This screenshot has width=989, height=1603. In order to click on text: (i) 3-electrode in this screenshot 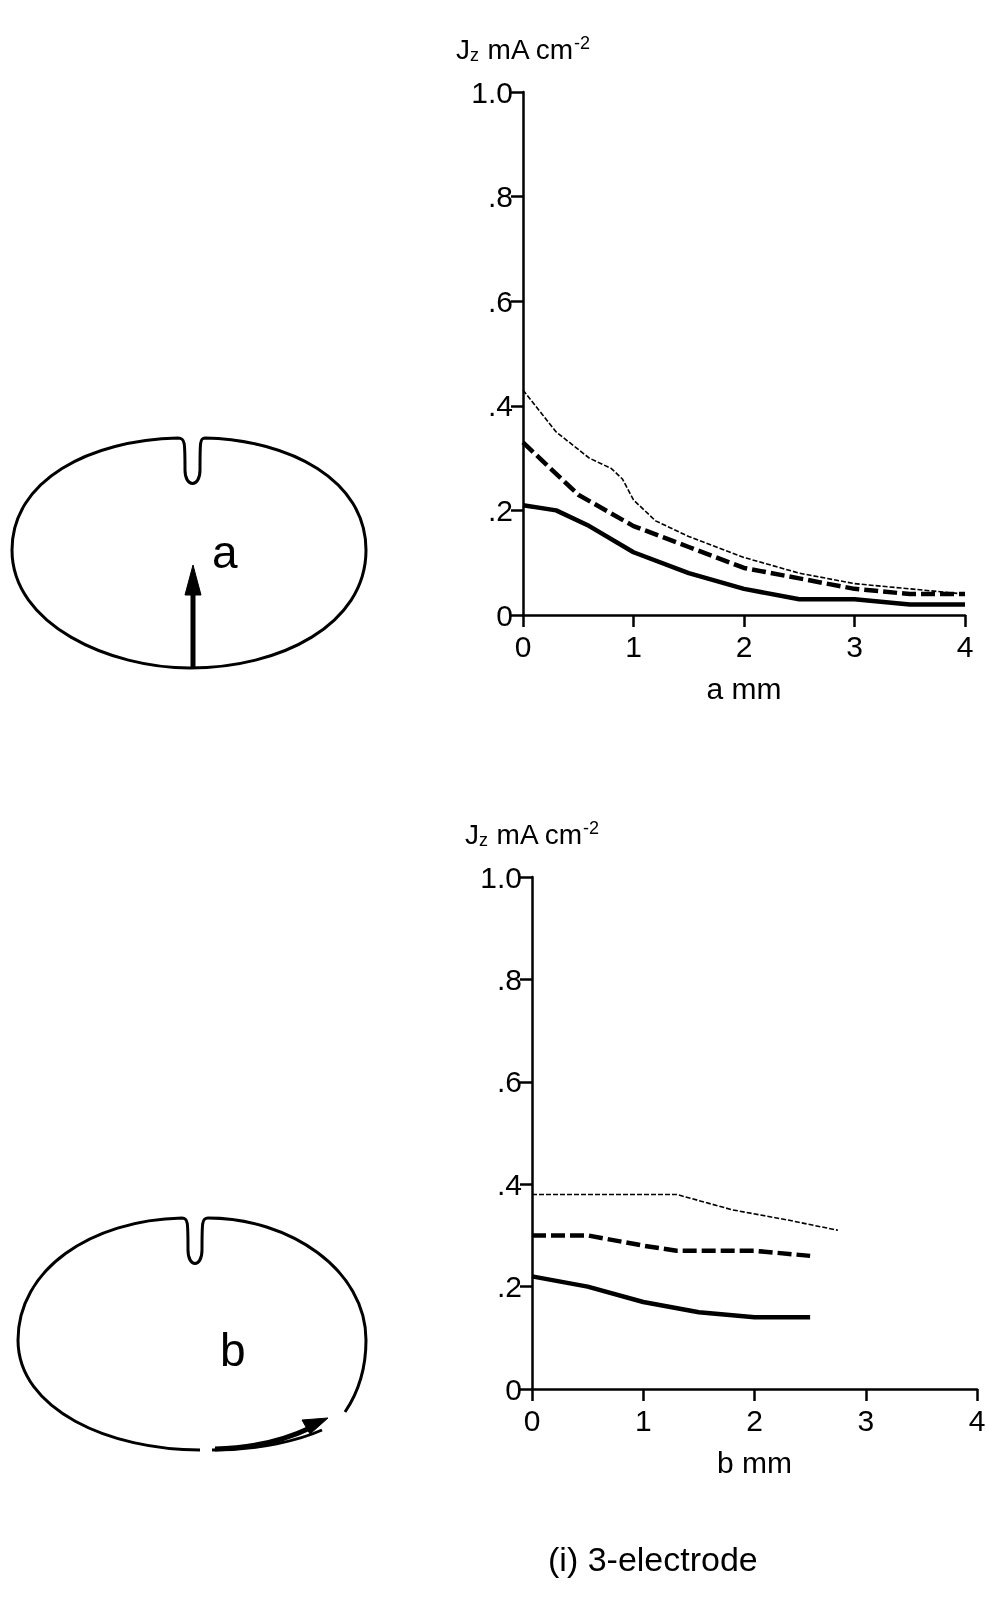, I will do `click(653, 1559)`.